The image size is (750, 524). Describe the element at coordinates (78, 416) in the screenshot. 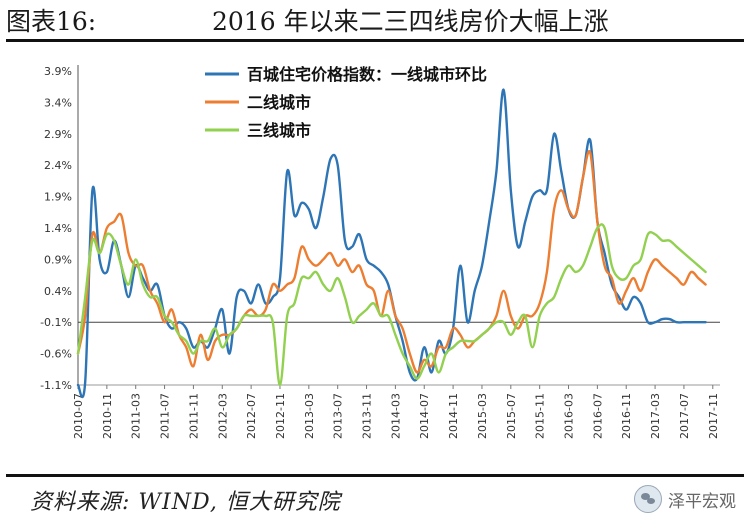

I see `x-tick-label: 2010-07` at that location.